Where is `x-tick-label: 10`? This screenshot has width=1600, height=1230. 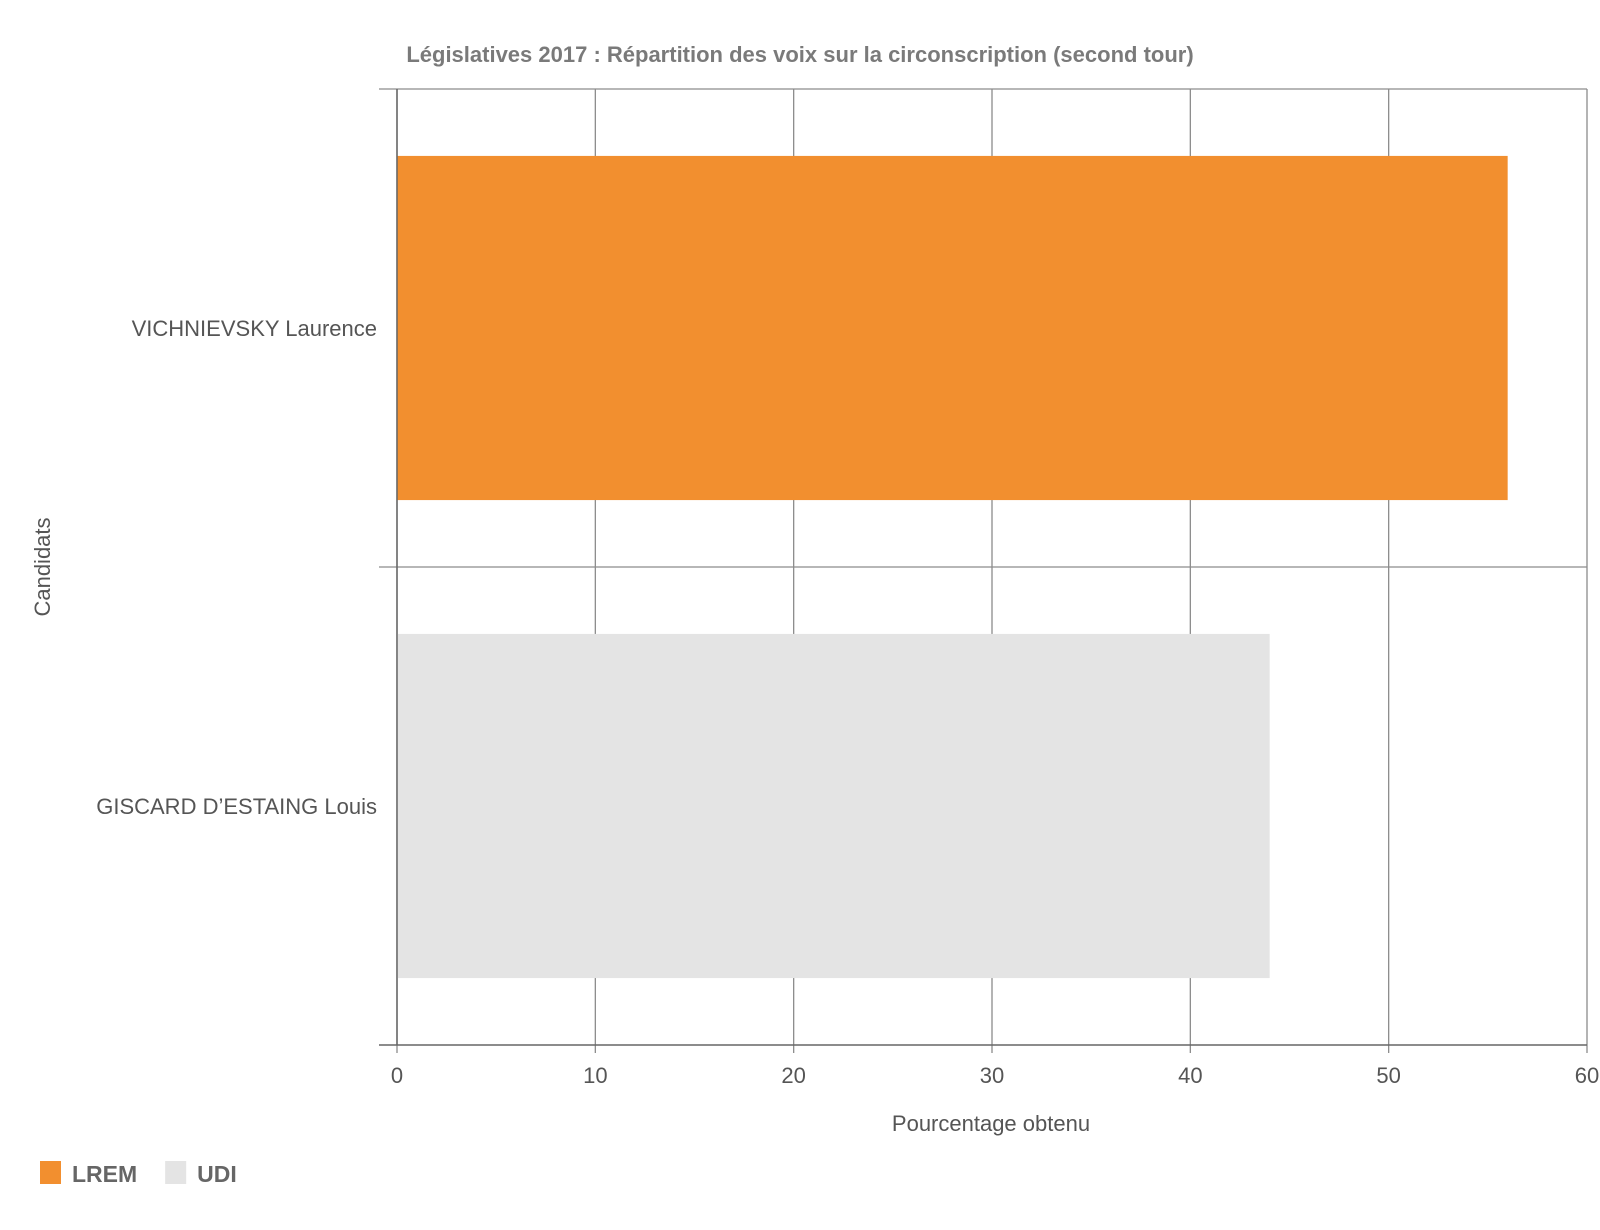 x-tick-label: 10 is located at coordinates (595, 1075).